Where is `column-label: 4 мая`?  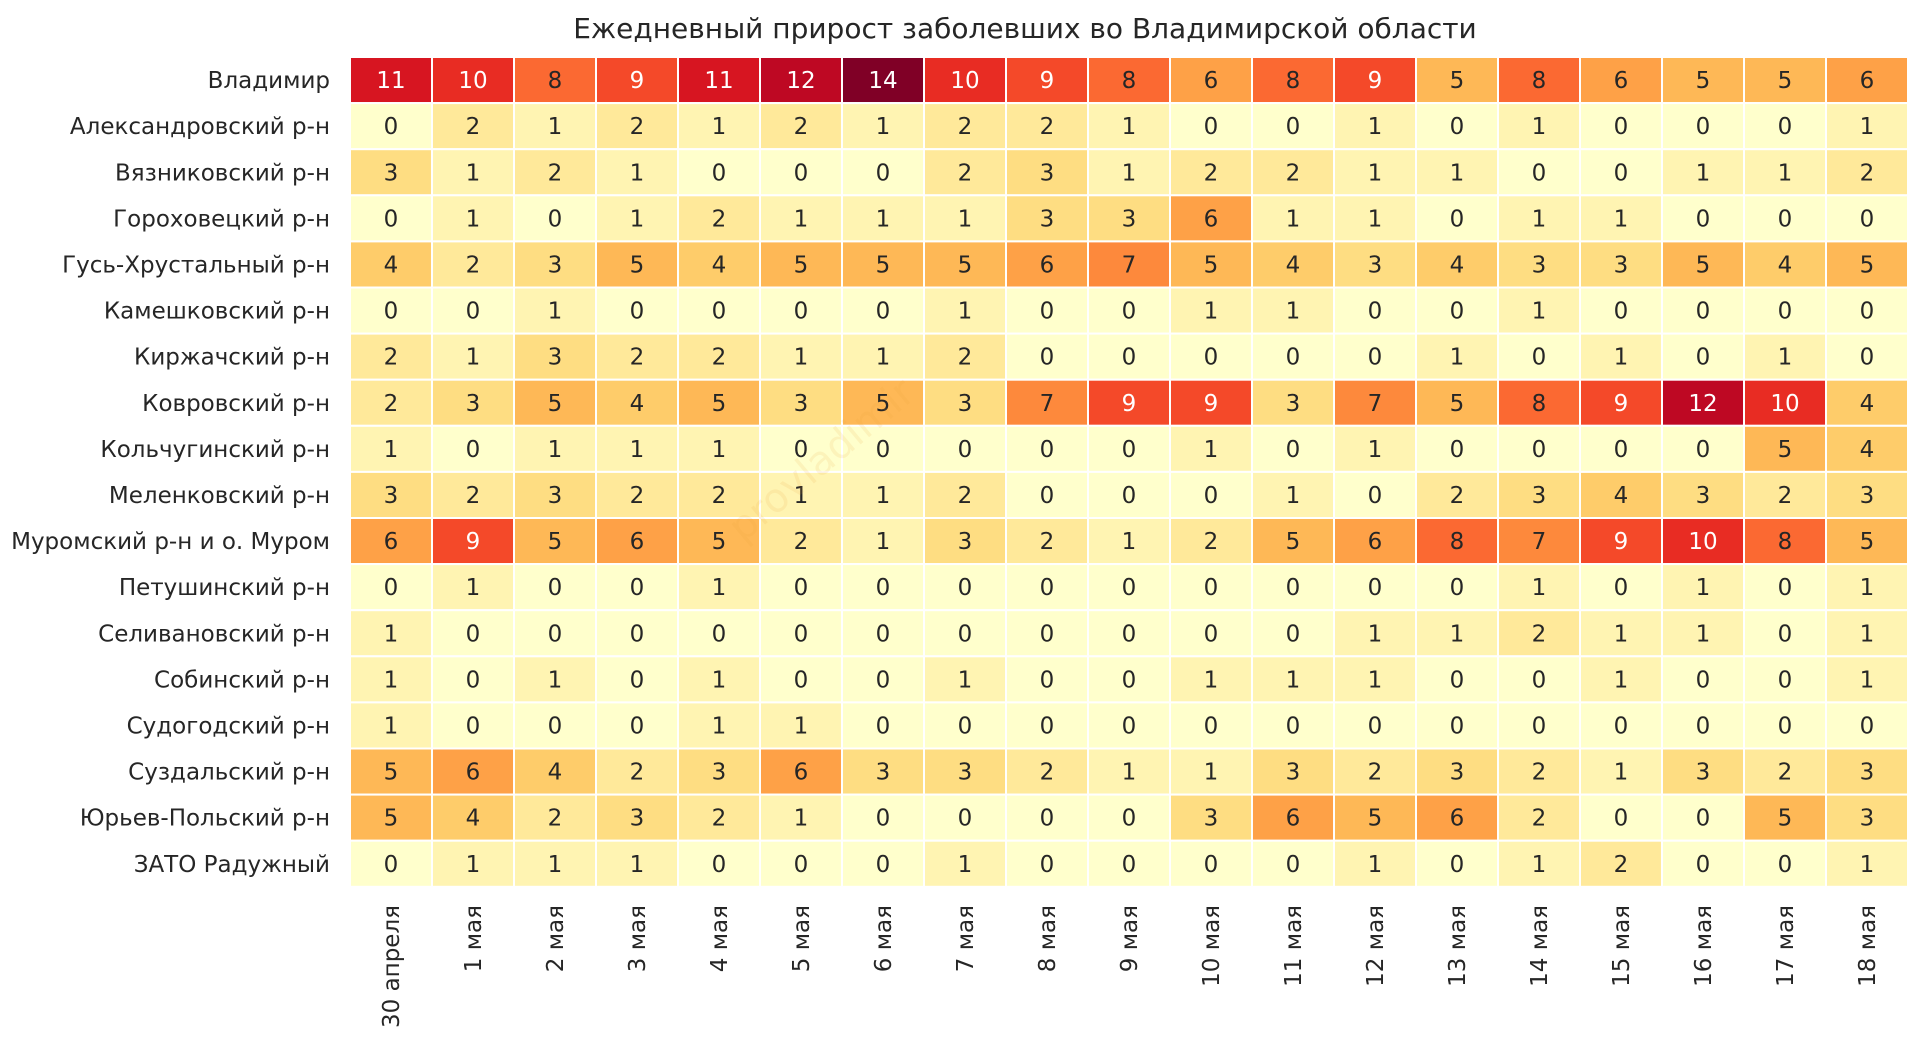 column-label: 4 мая is located at coordinates (720, 938).